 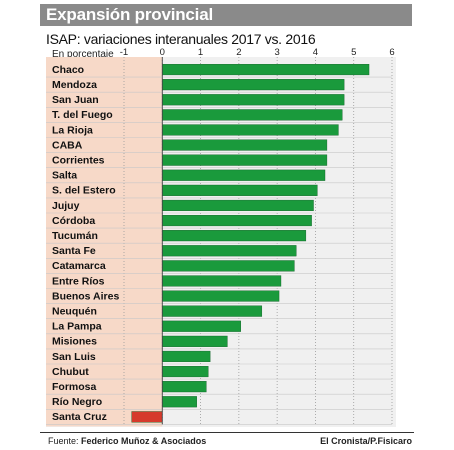 I want to click on category-label: Salta, so click(x=64, y=176).